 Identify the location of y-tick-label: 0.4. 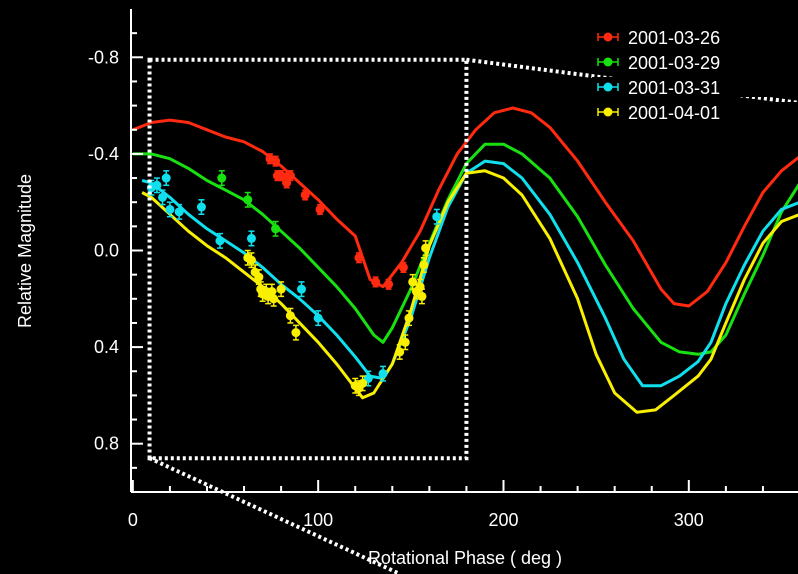
(106, 347).